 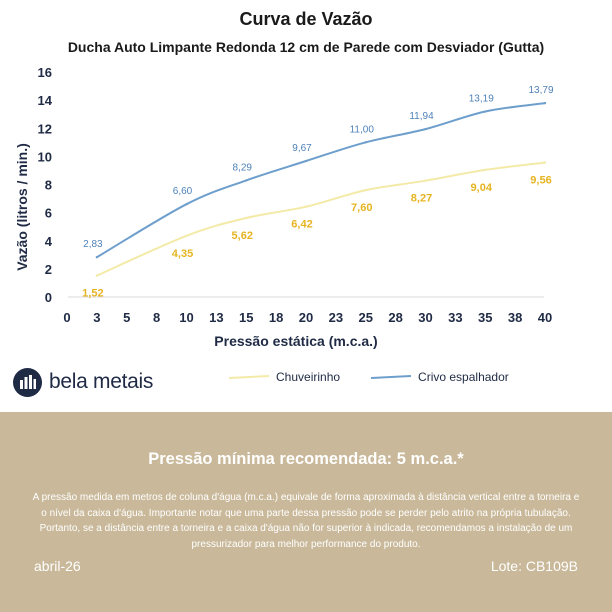 What do you see at coordinates (57, 566) in the screenshot?
I see `publish-date: abril-26` at bounding box center [57, 566].